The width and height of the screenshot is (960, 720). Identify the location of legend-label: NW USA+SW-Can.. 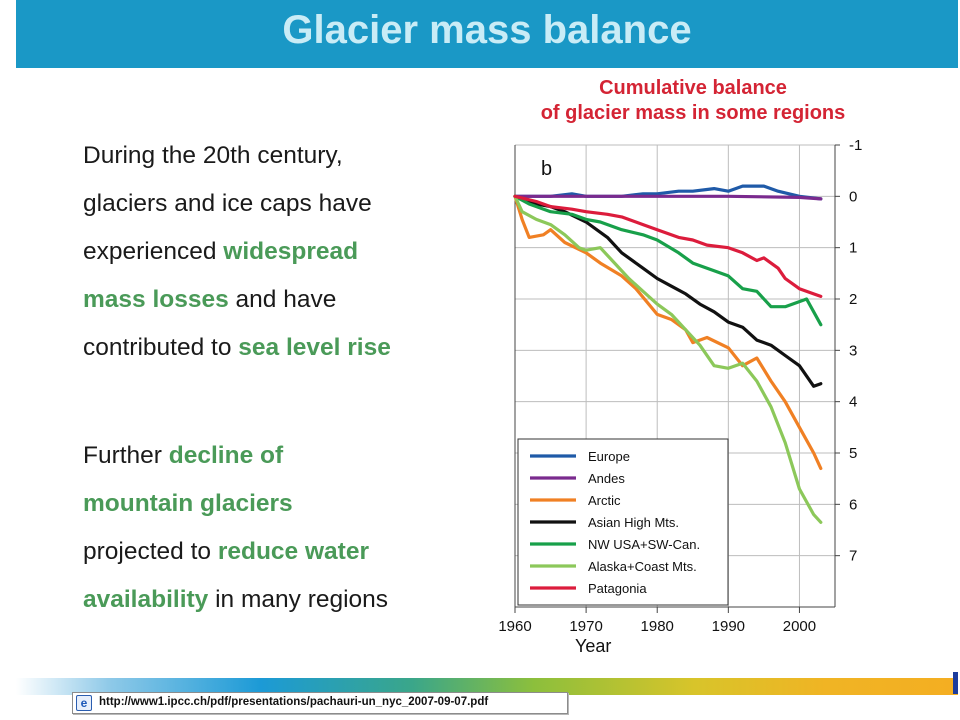
(644, 544).